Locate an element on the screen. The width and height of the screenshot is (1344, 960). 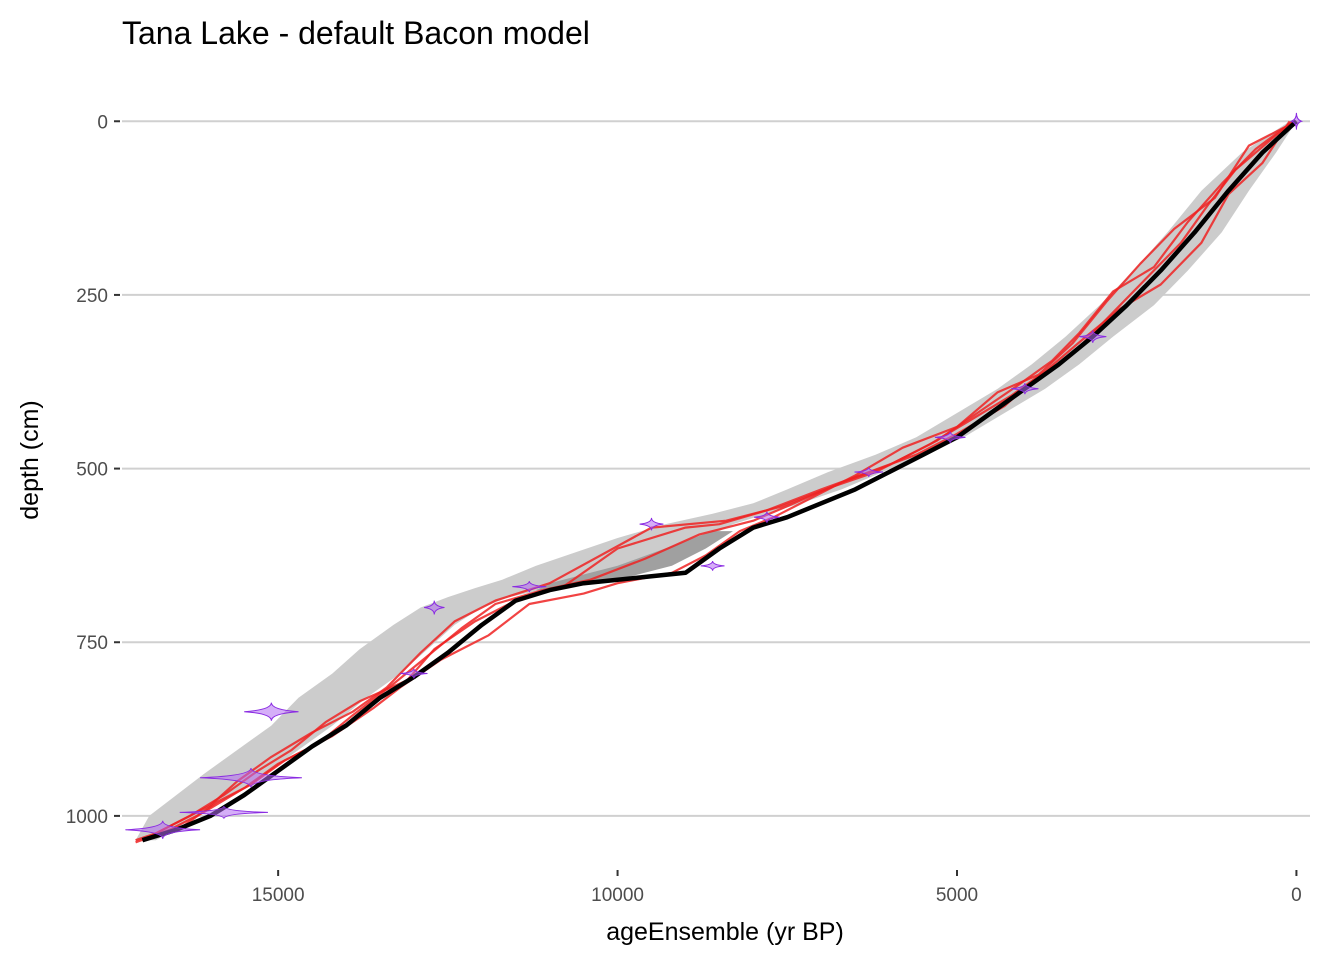
x-axis-label: ageEnsemble (yr BP) is located at coordinates (725, 932).